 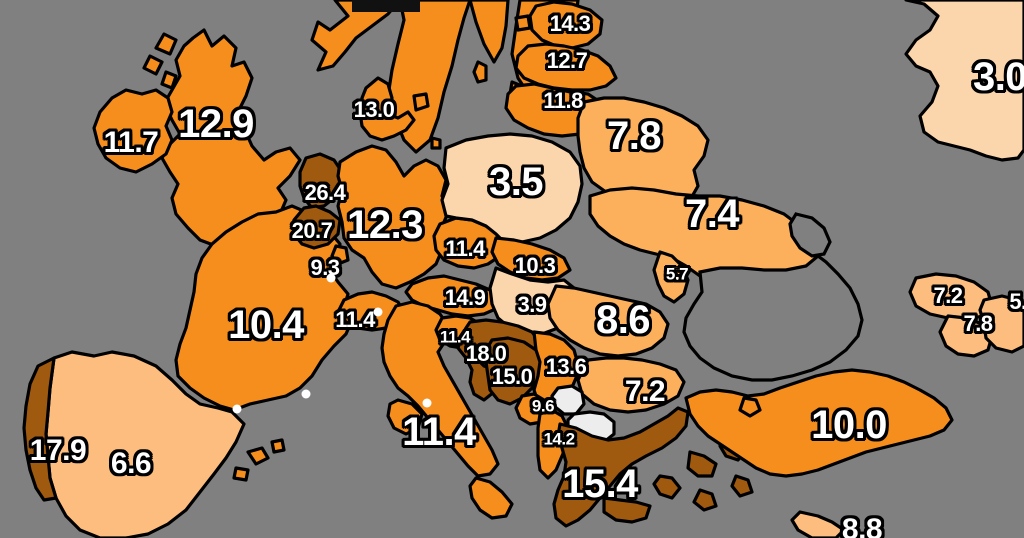 I want to click on region-ireland, so click(x=133, y=131).